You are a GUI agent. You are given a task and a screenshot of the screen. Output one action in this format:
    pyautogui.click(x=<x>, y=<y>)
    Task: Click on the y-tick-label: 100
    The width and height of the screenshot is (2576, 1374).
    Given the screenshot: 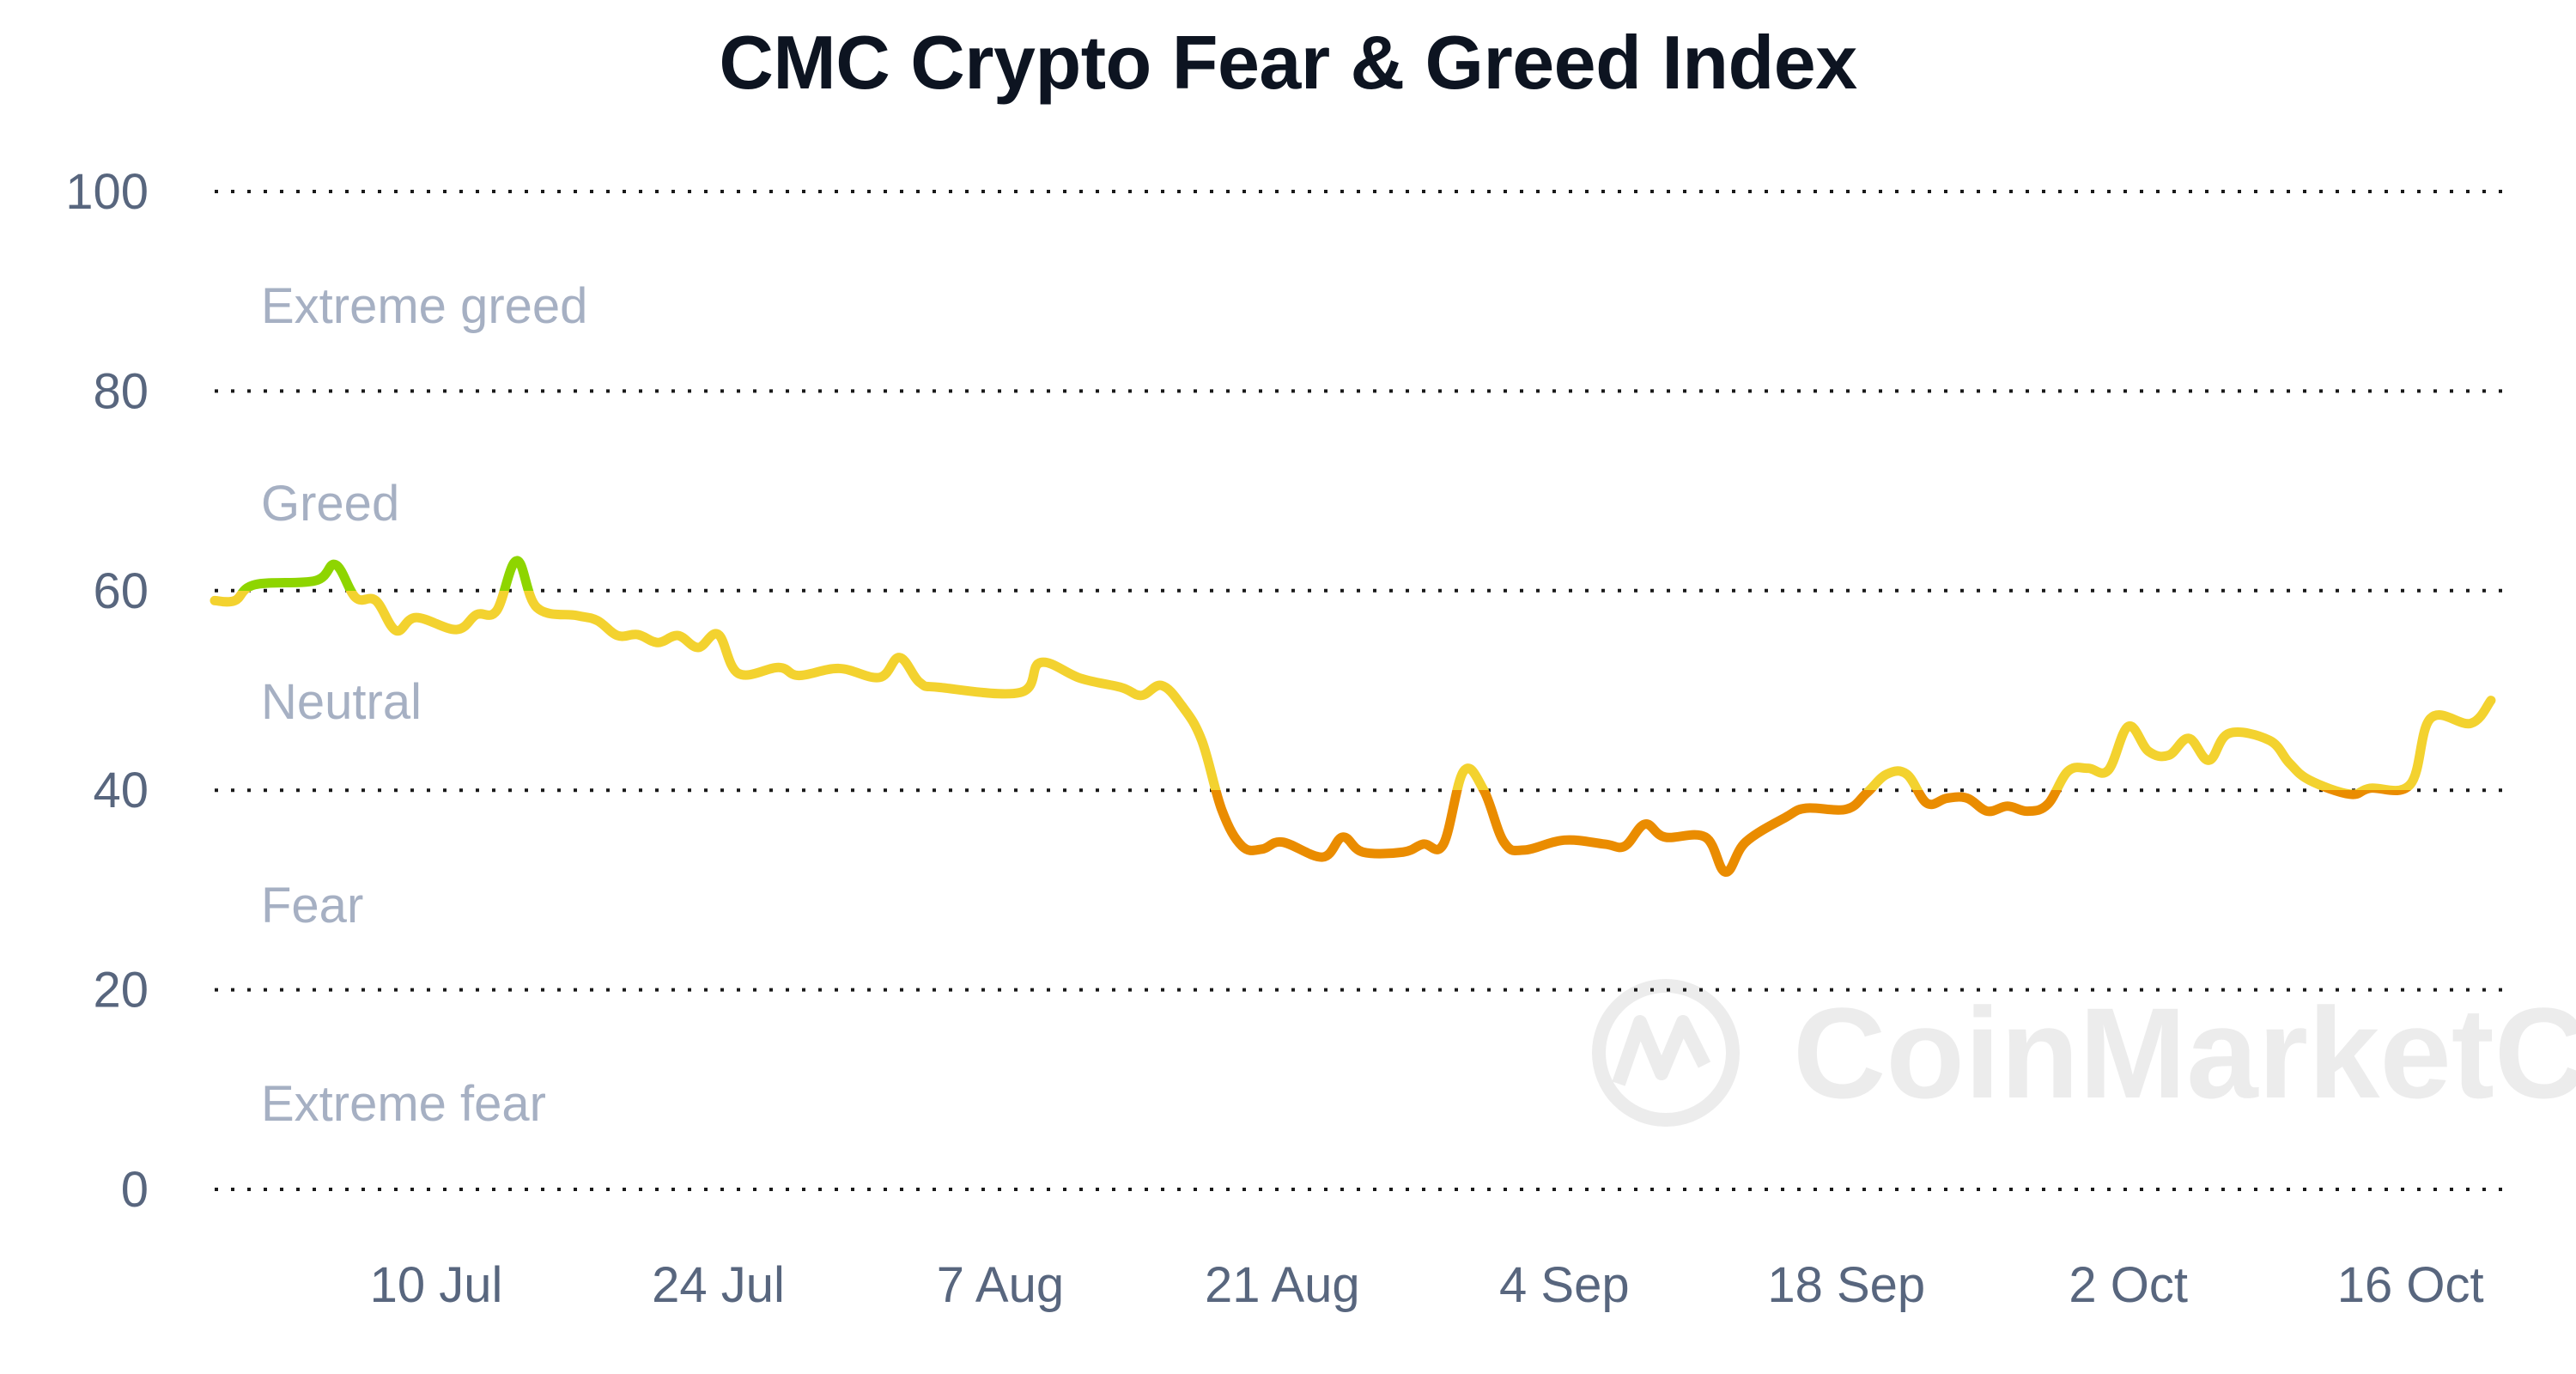 What is the action you would take?
    pyautogui.click(x=107, y=192)
    